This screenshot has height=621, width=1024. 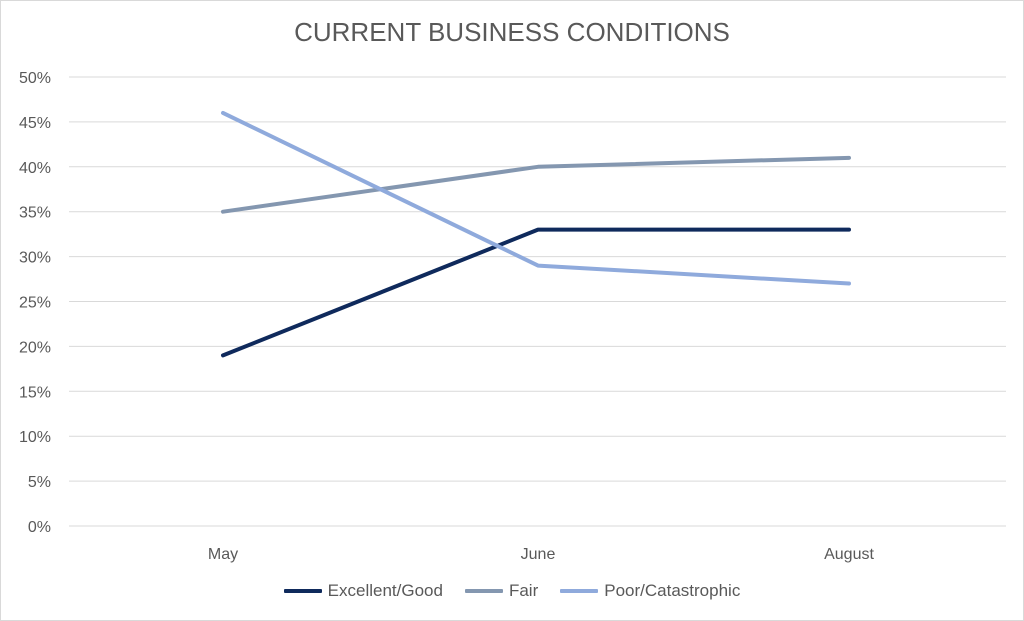 What do you see at coordinates (849, 554) in the screenshot?
I see `x-tick-label: August` at bounding box center [849, 554].